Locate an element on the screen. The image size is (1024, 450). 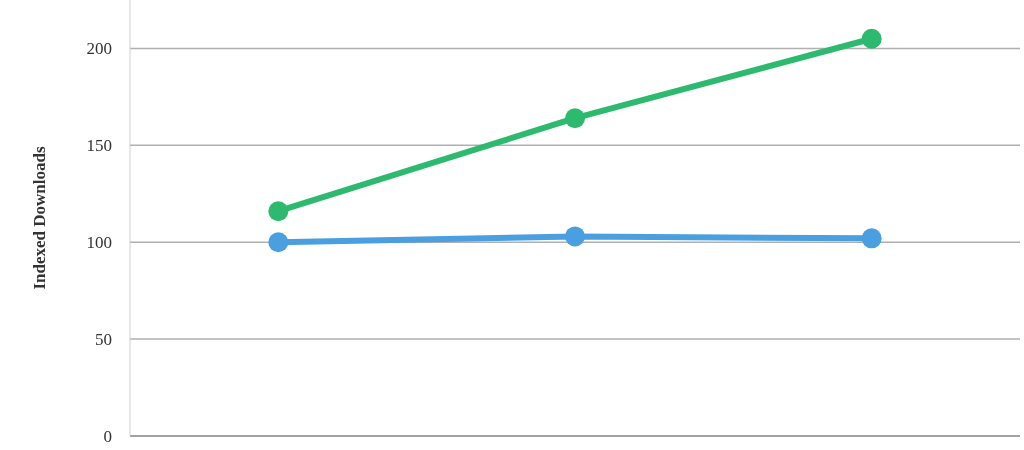
y-tick-label: 150 is located at coordinates (99, 146).